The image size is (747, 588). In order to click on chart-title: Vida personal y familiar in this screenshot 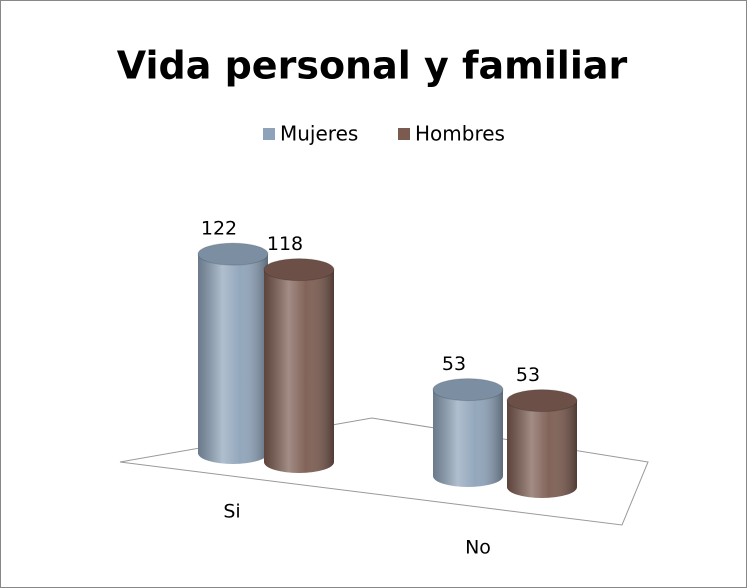, I will do `click(372, 66)`.